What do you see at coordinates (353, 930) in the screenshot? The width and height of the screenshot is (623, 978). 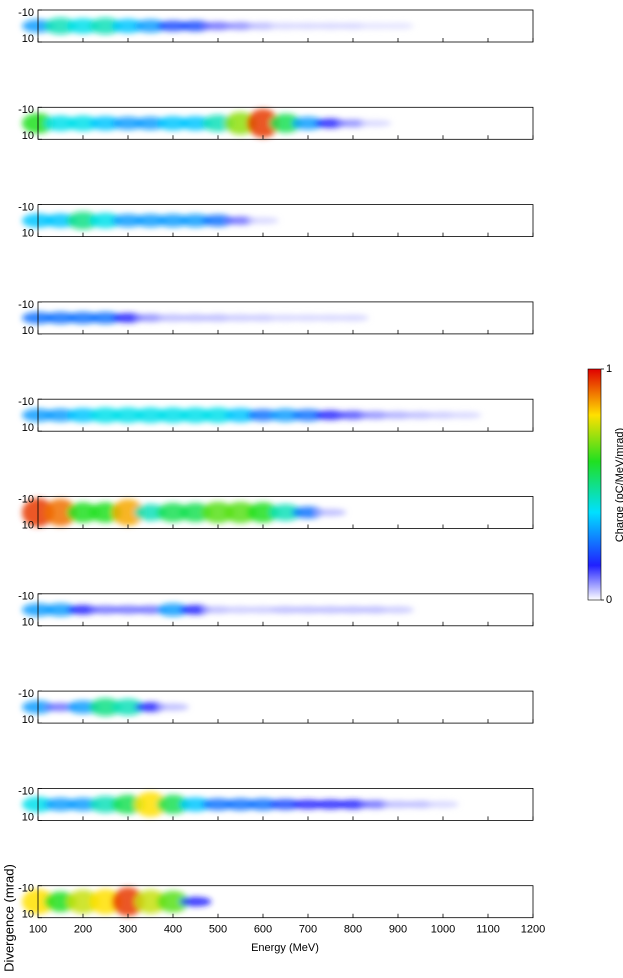 I see `x-tick-label: 800` at bounding box center [353, 930].